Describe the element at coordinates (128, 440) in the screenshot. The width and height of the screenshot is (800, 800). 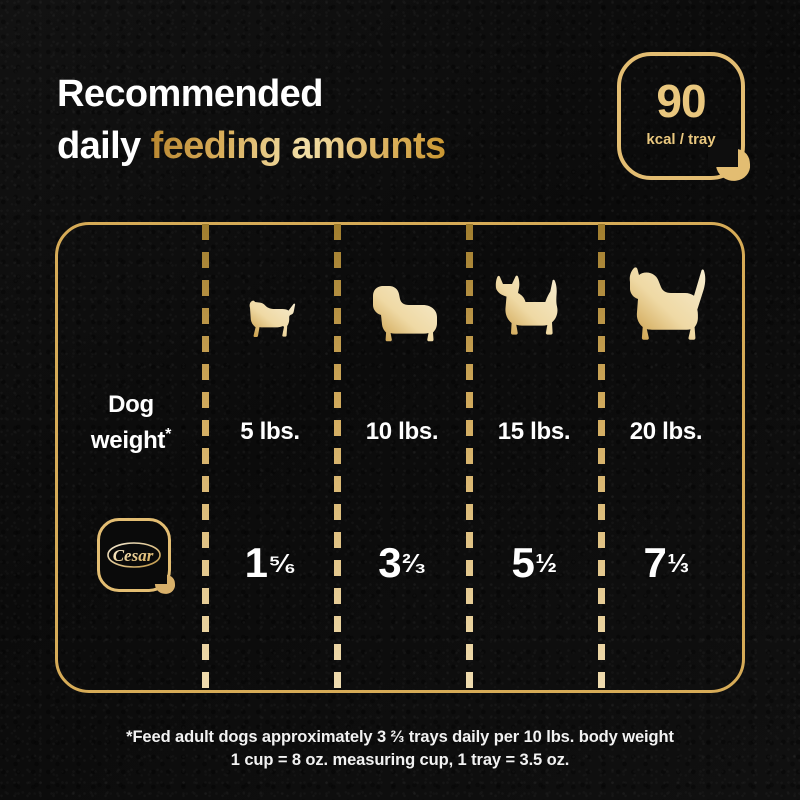
I see `dog-weight-label-line2: weight` at that location.